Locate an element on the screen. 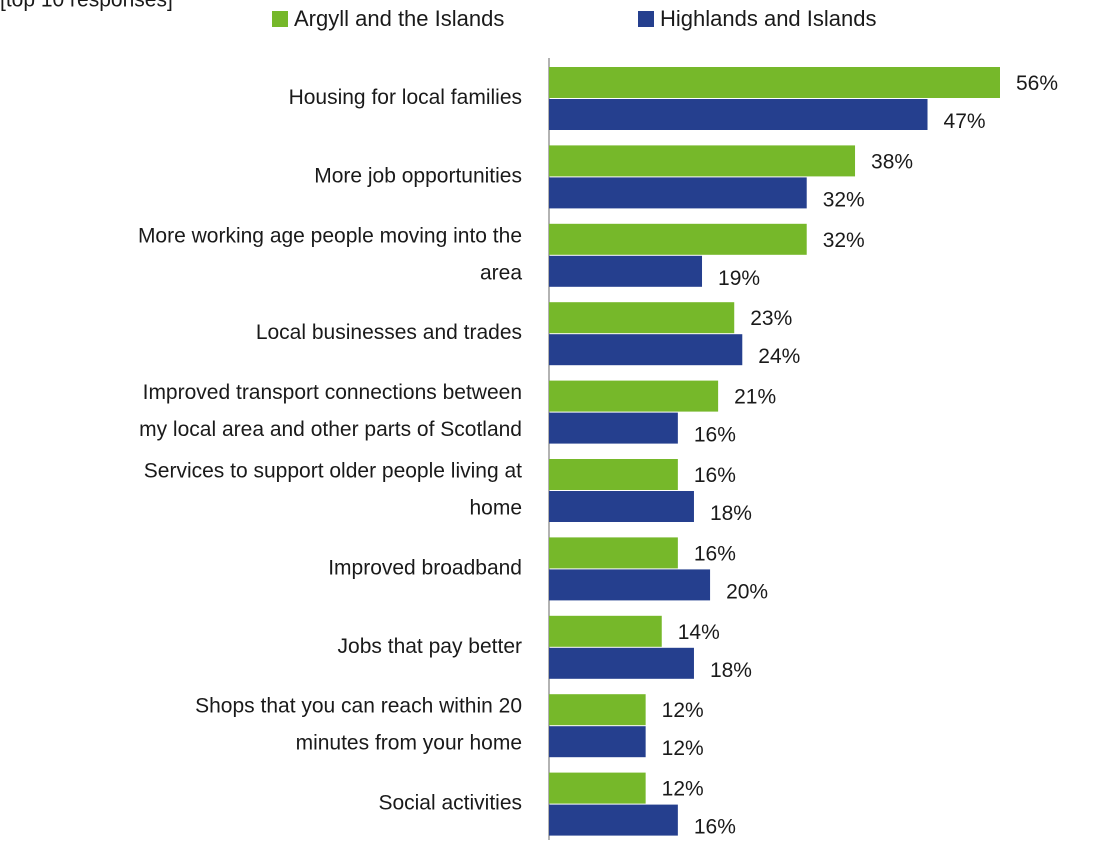 The height and width of the screenshot is (845, 1093). category-label: Social activities is located at coordinates (450, 802).